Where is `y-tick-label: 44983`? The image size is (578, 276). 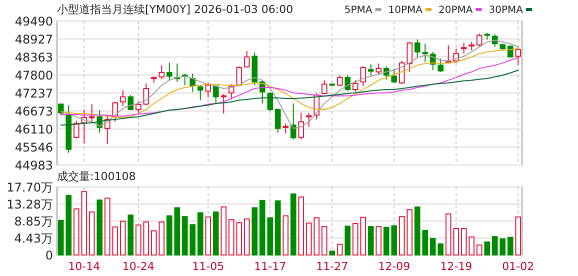
y-tick-label: 44983 is located at coordinates (33, 165).